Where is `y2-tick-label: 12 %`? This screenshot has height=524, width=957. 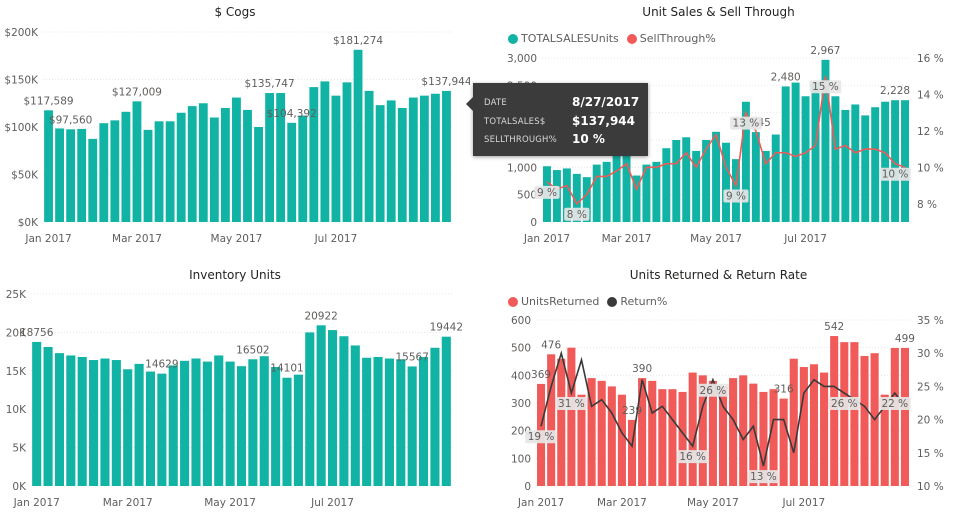 y2-tick-label: 12 % is located at coordinates (930, 132).